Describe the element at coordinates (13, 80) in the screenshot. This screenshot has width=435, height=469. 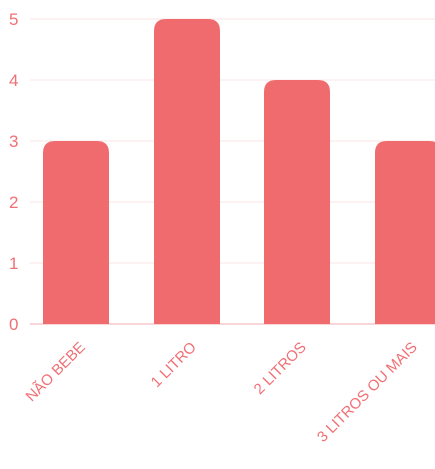
I see `y-tick-label: 4` at that location.